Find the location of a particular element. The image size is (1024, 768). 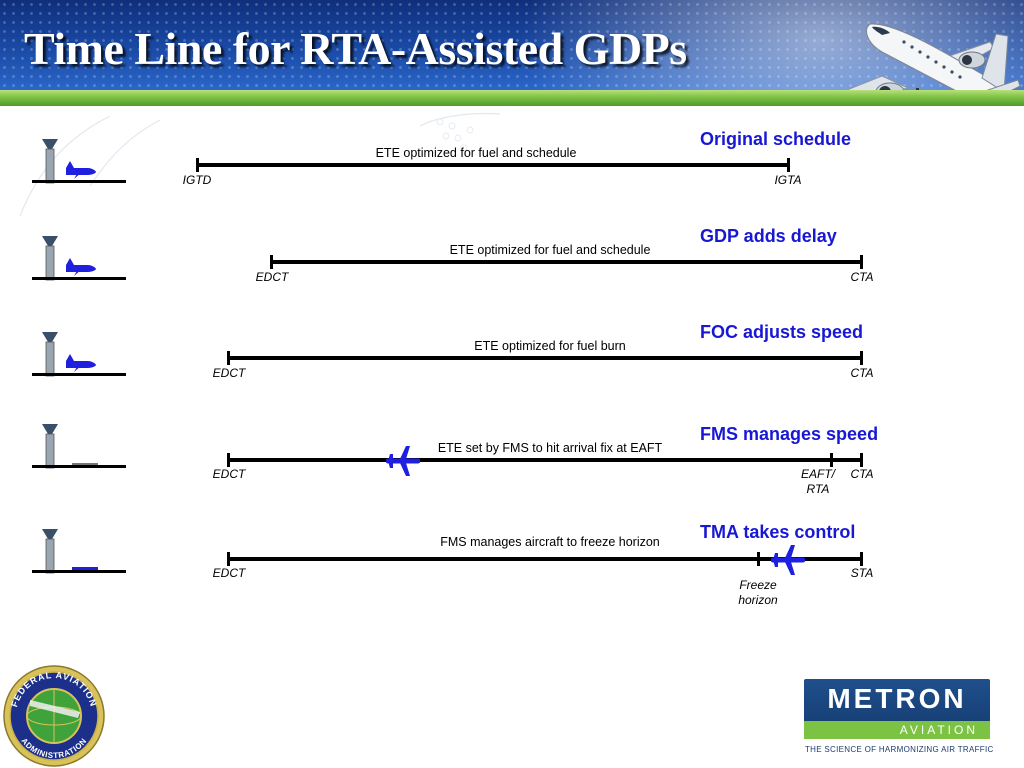

row-heading: FOC adjusts speed is located at coordinates (782, 332).